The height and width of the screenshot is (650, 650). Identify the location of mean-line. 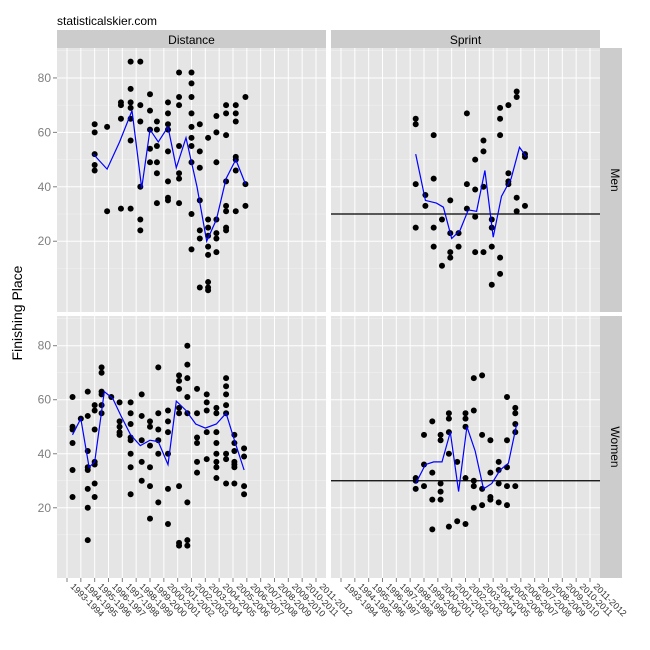
(466, 457).